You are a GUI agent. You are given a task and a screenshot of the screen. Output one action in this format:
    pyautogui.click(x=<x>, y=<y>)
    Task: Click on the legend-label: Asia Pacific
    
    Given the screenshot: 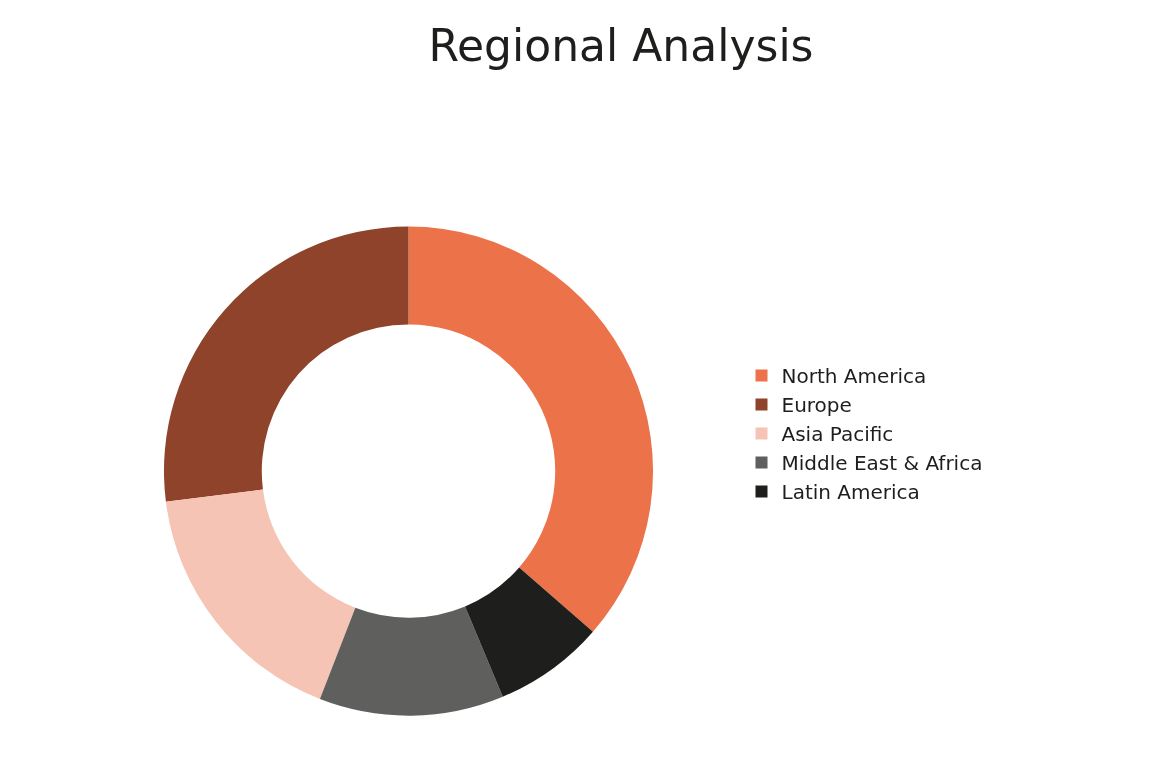 What is the action you would take?
    pyautogui.click(x=837, y=434)
    